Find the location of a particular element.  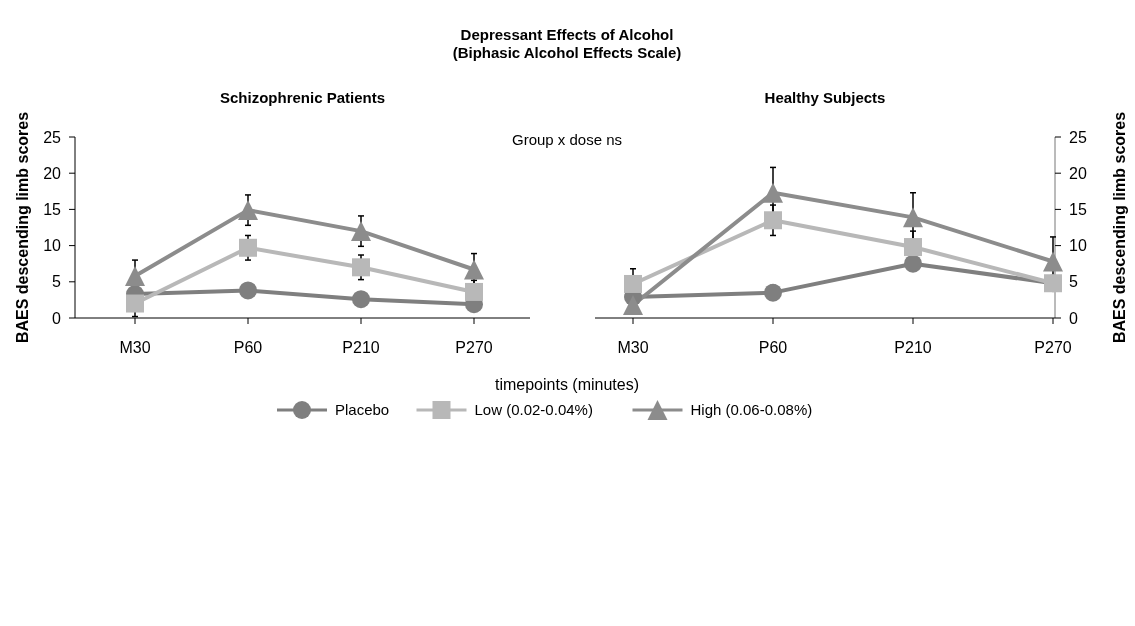

legend-label: Placebo is located at coordinates (362, 410).